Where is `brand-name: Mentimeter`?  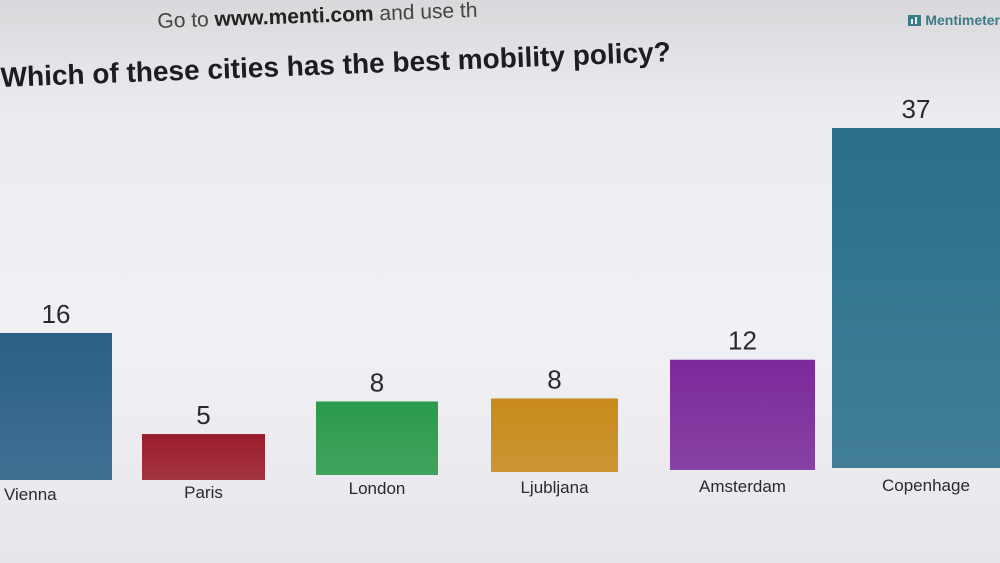
brand-name: Mentimeter is located at coordinates (962, 20).